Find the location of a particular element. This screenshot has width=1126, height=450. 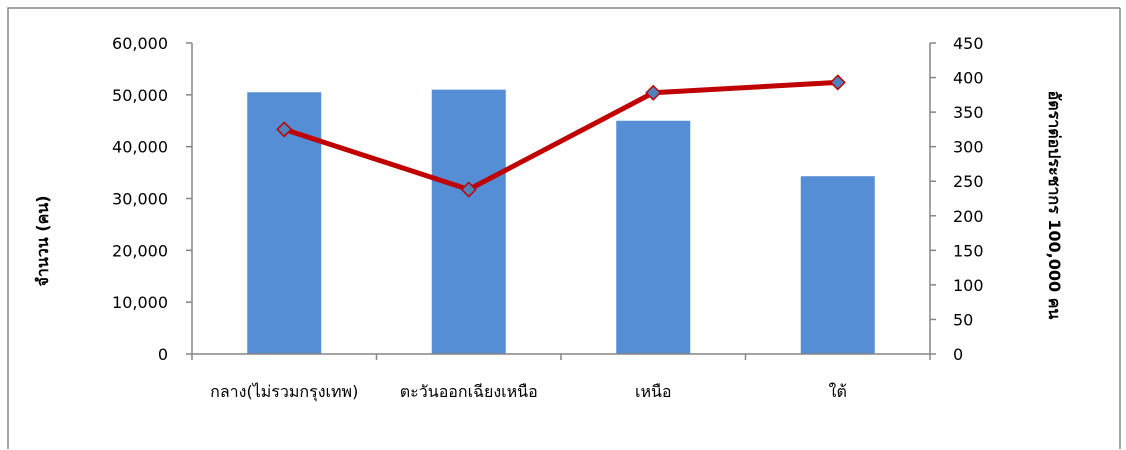

y-axis-right-tick-label: 200 is located at coordinates (968, 216).